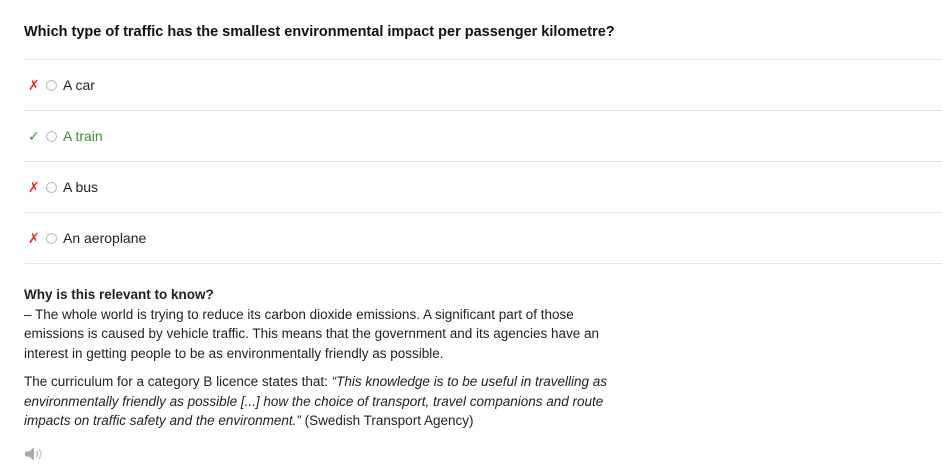  What do you see at coordinates (34, 135) in the screenshot?
I see `correct-mark-icon: ✓` at bounding box center [34, 135].